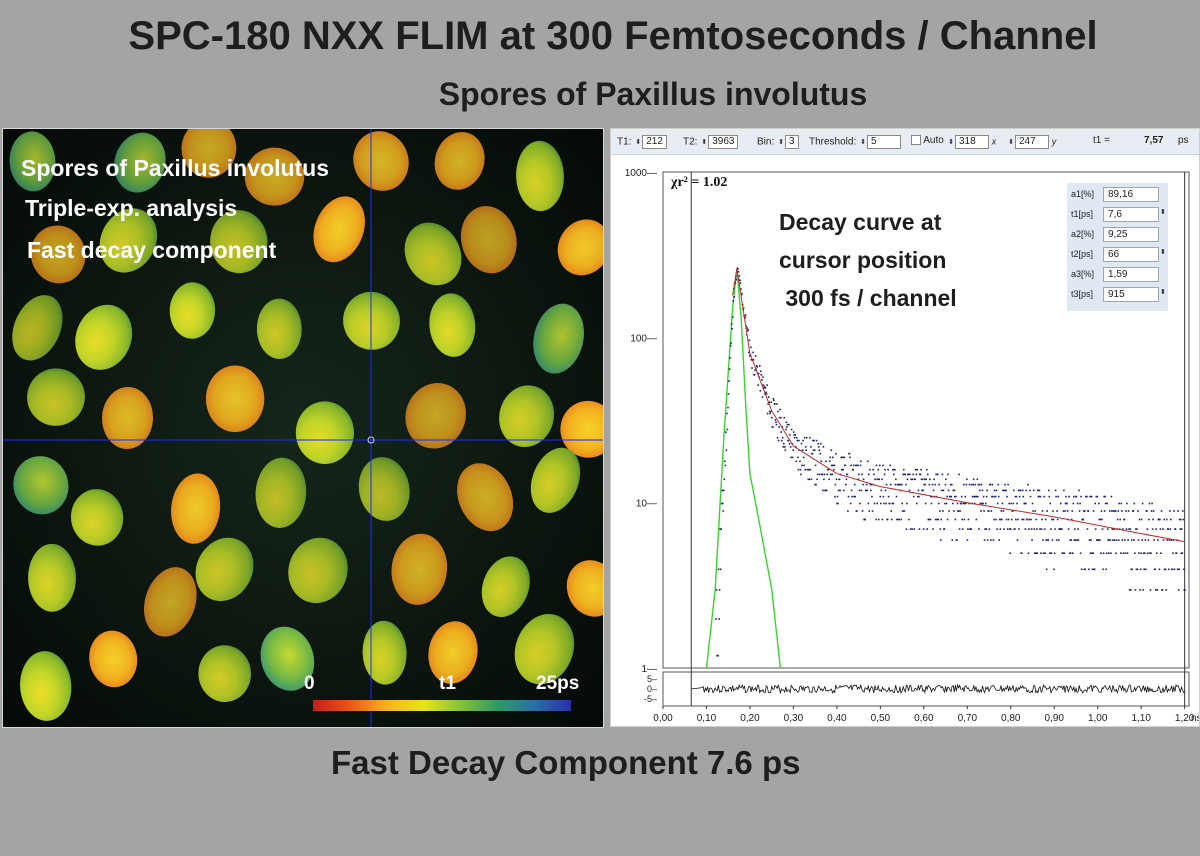 The image size is (1200, 856). Describe the element at coordinates (1011, 142) in the screenshot. I see `y-spinner-icon: ⬍` at that location.